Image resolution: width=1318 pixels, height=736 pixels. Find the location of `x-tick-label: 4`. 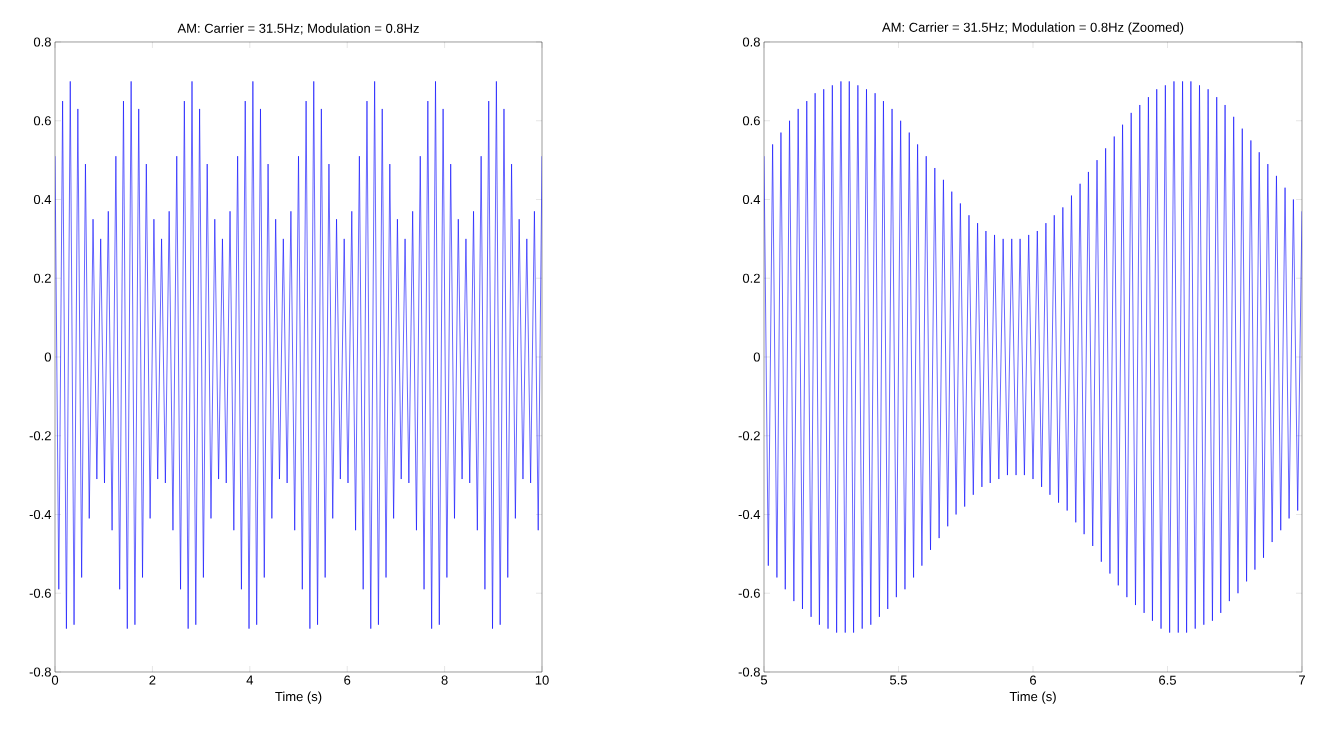

x-tick-label: 4 is located at coordinates (250, 680).